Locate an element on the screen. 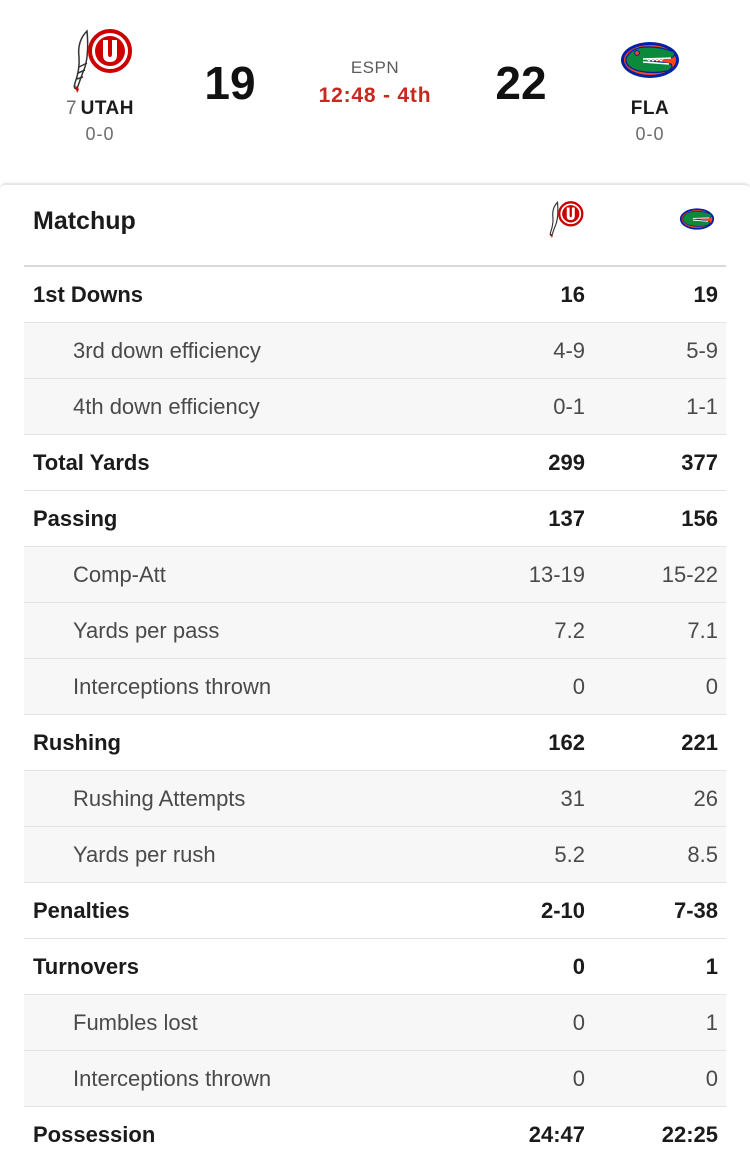 This screenshot has height=1154, width=750. stat-label: 3rd down efficiency is located at coordinates (167, 350).